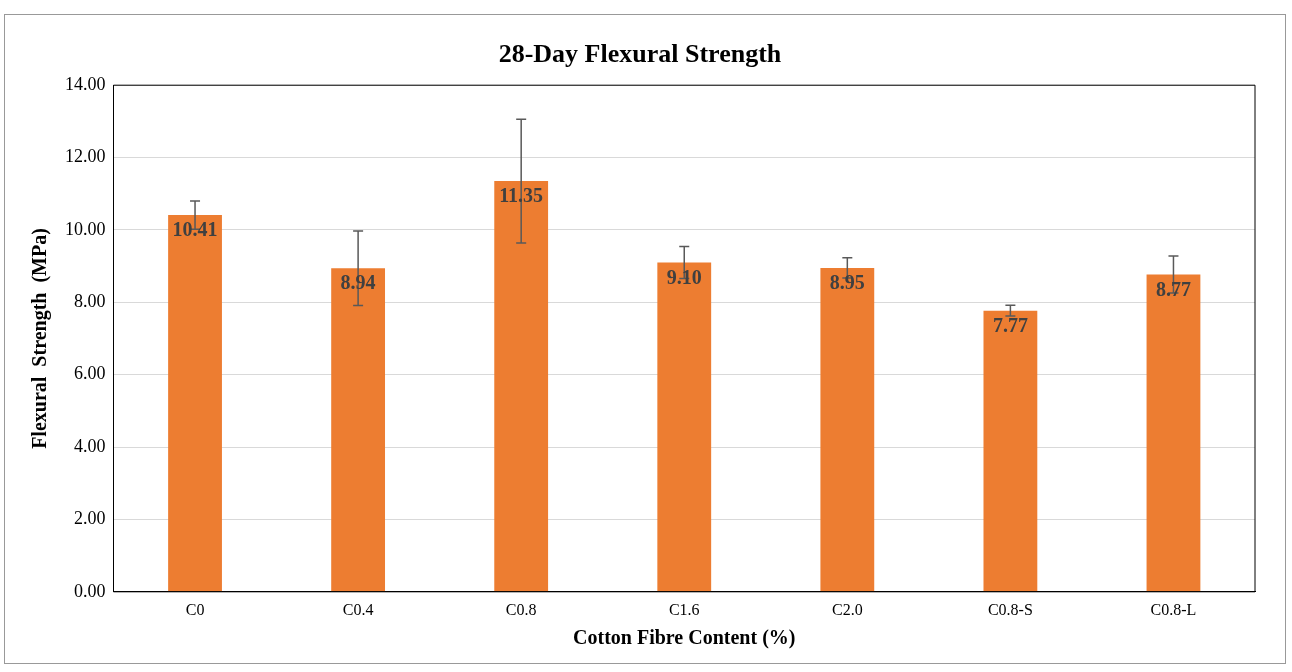 The width and height of the screenshot is (1292, 672). I want to click on y-tick-label: 14.00, so click(85, 83).